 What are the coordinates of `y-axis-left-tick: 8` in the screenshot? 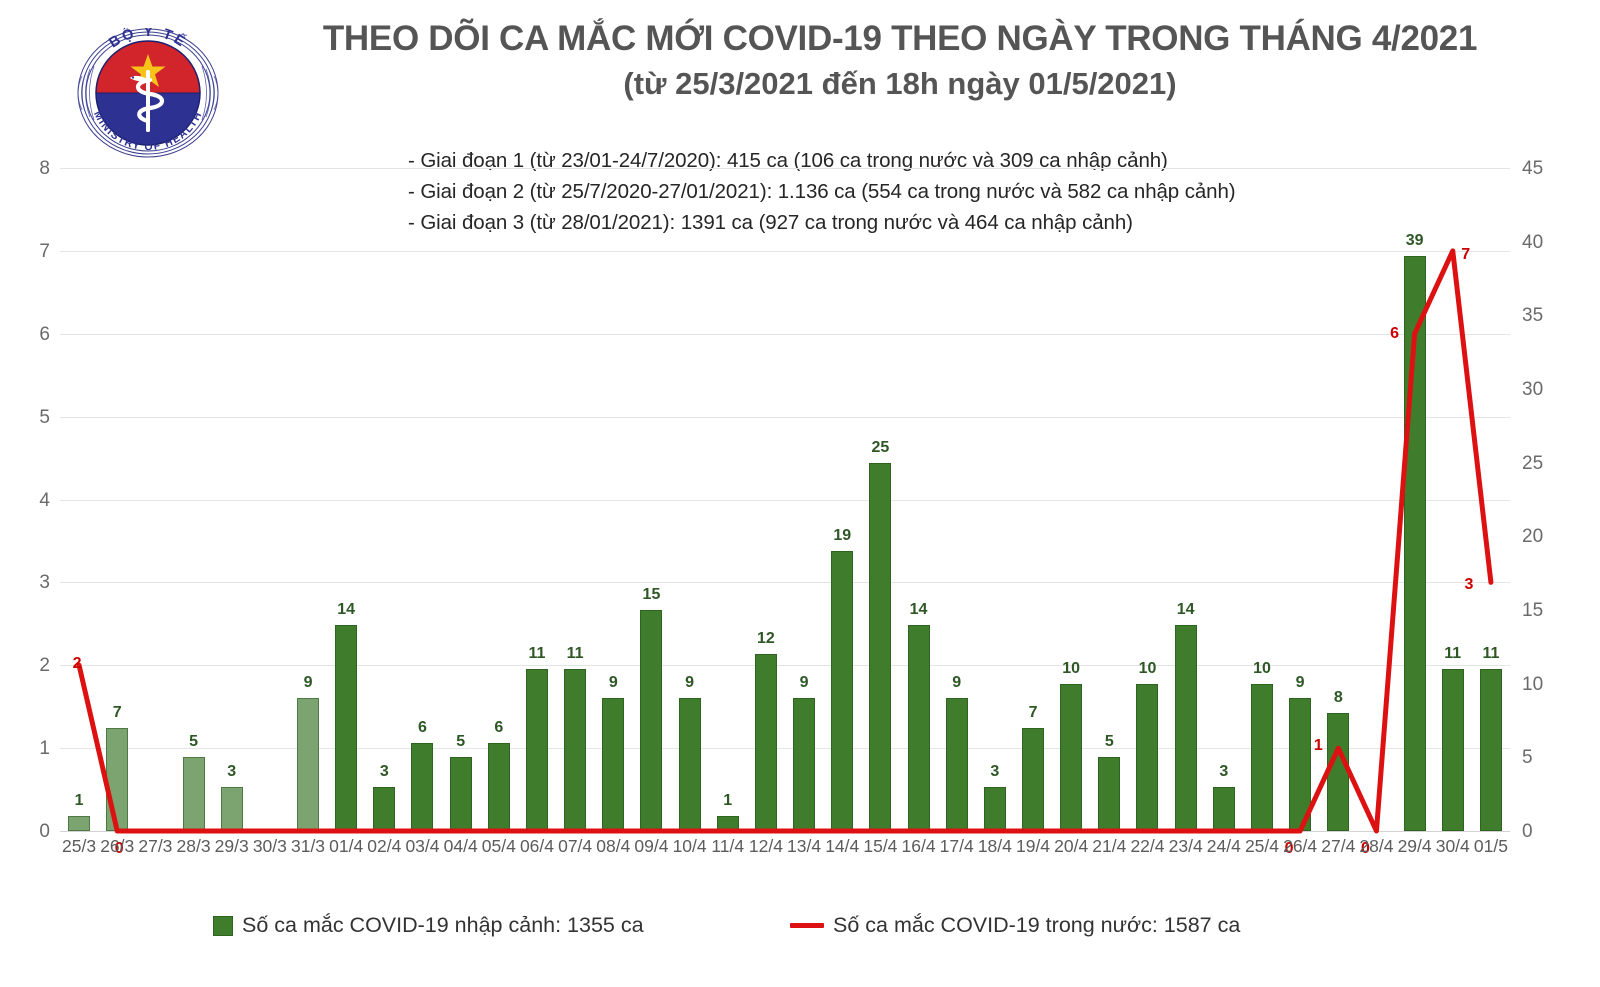 It's located at (44, 168).